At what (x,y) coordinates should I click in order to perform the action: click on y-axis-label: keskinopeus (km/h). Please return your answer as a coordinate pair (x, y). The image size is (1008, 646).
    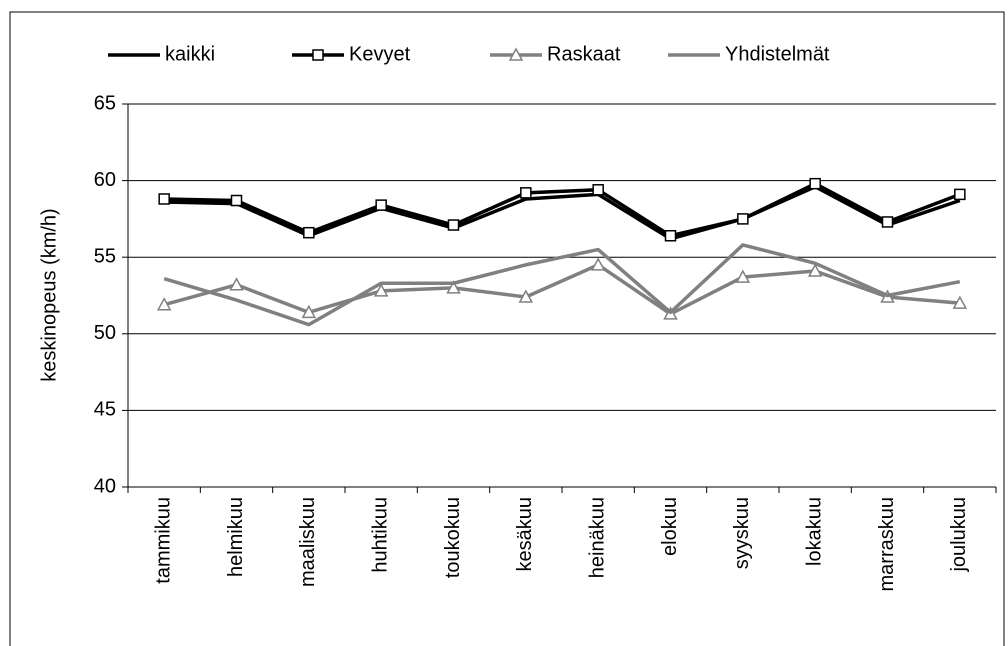
    Looking at the image, I should click on (49, 294).